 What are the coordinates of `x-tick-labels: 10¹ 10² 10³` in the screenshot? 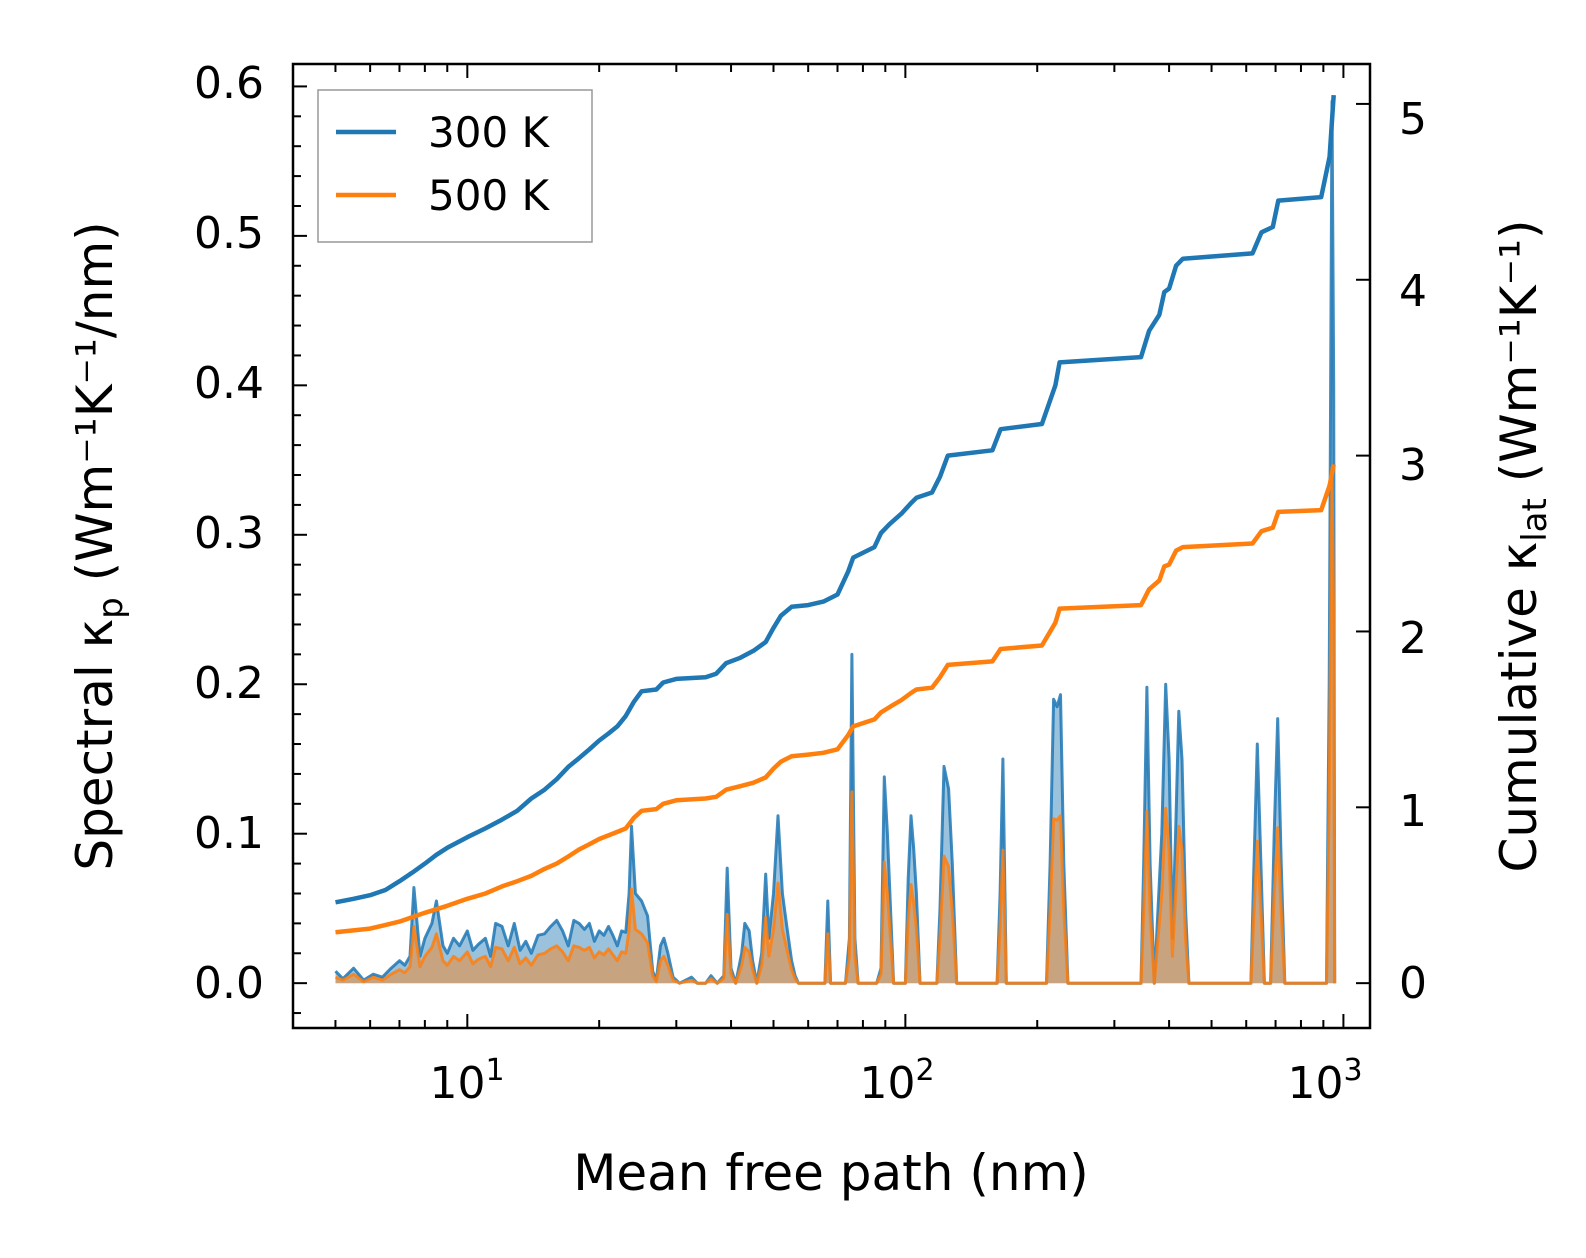 It's located at (895, 1081).